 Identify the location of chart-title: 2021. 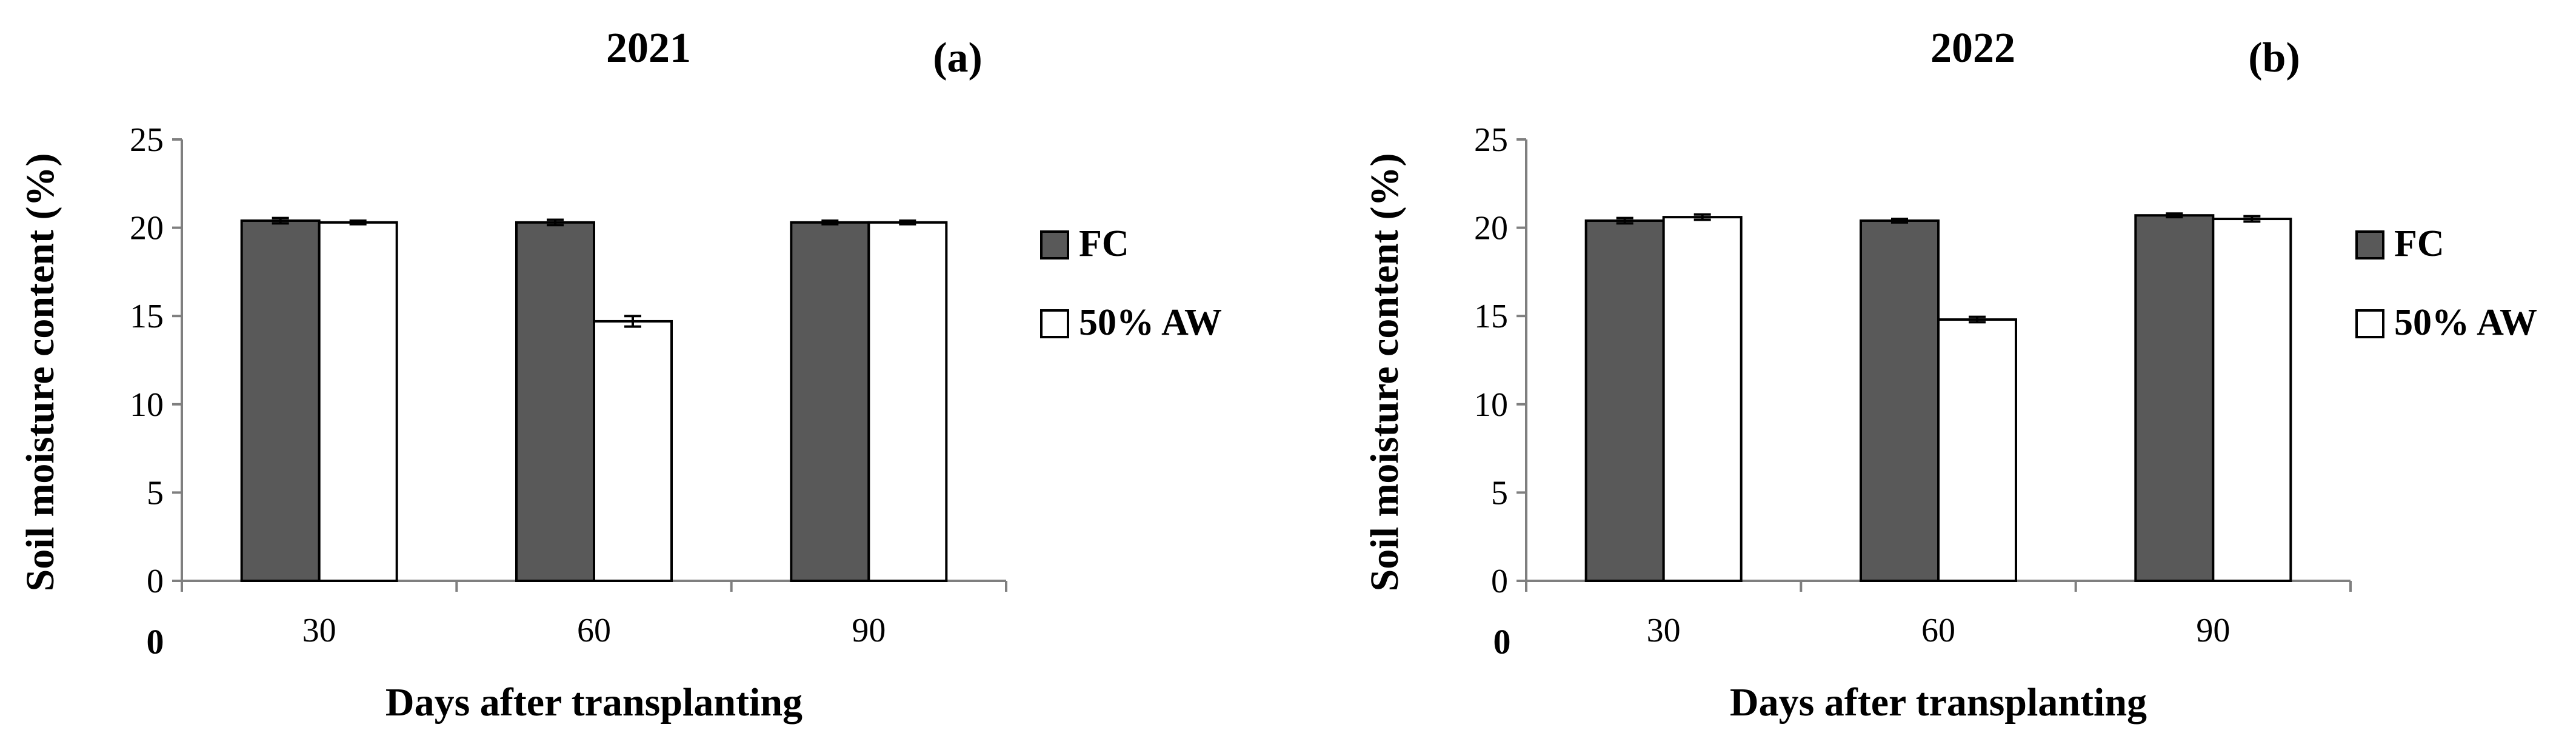
(648, 48).